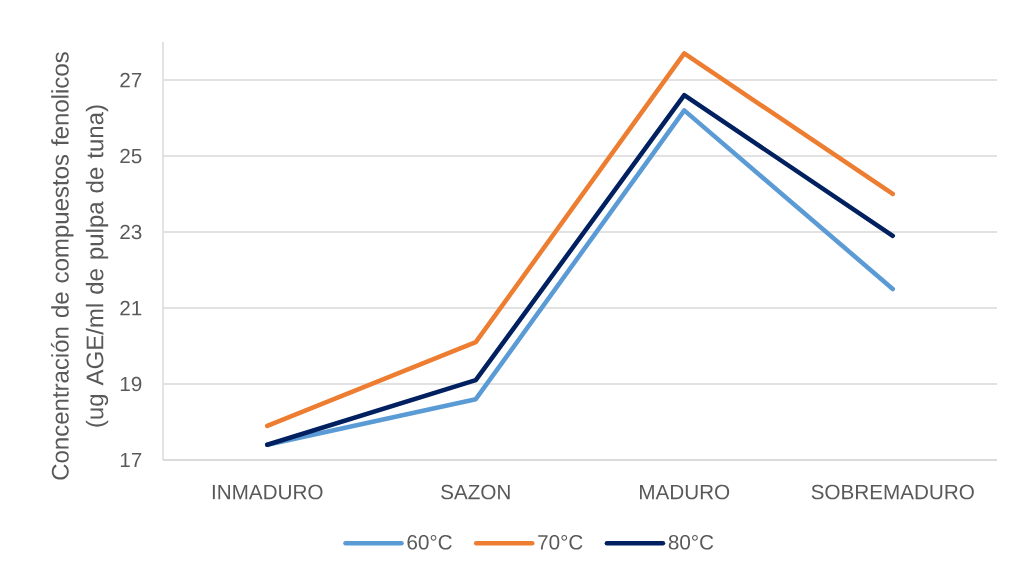 Image resolution: width=1012 pixels, height=573 pixels. What do you see at coordinates (475, 492) in the screenshot?
I see `x-tick-label: SAZON` at bounding box center [475, 492].